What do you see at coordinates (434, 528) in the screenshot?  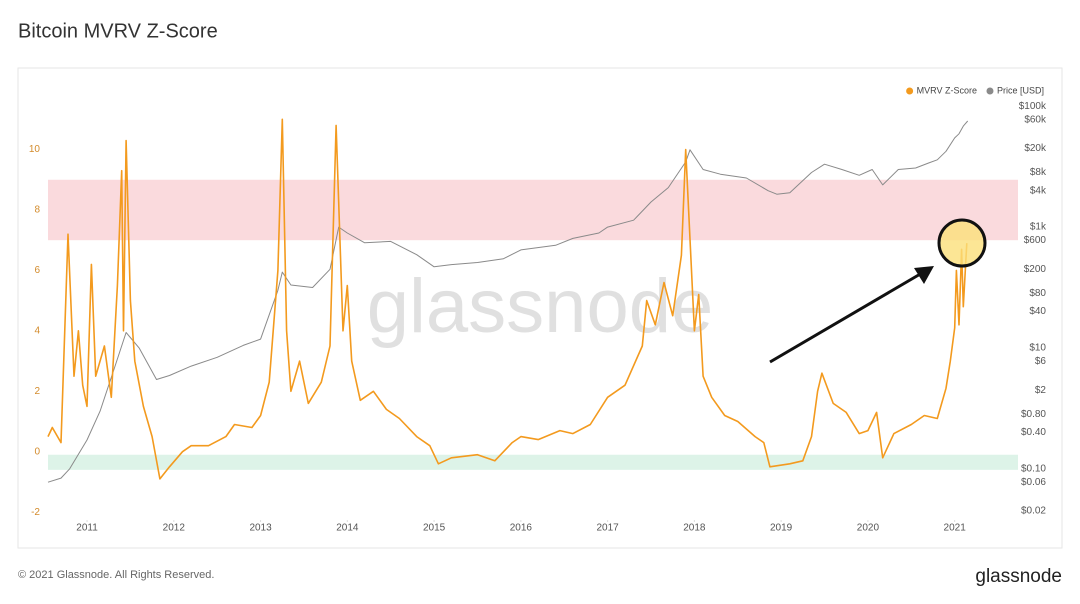 I see `x-tick-label: 2015` at bounding box center [434, 528].